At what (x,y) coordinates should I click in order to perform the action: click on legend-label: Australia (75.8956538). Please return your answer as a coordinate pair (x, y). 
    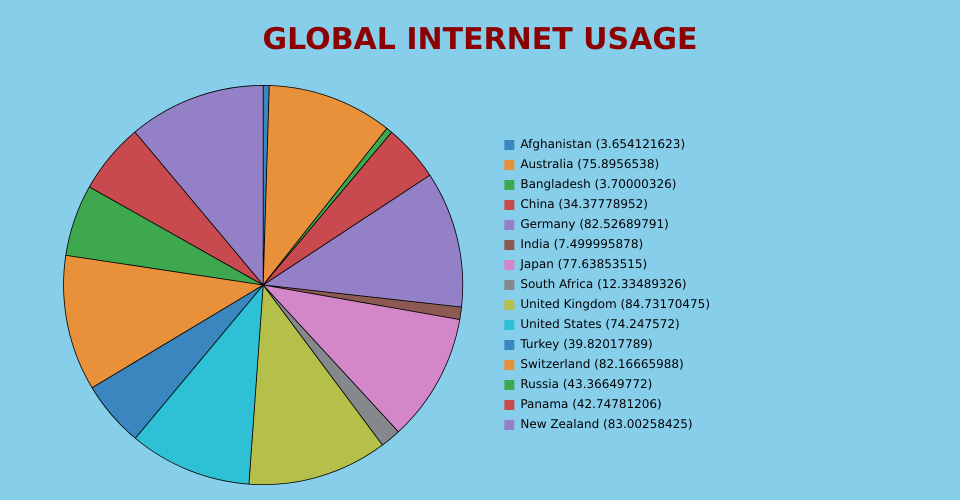
    Looking at the image, I should click on (590, 164).